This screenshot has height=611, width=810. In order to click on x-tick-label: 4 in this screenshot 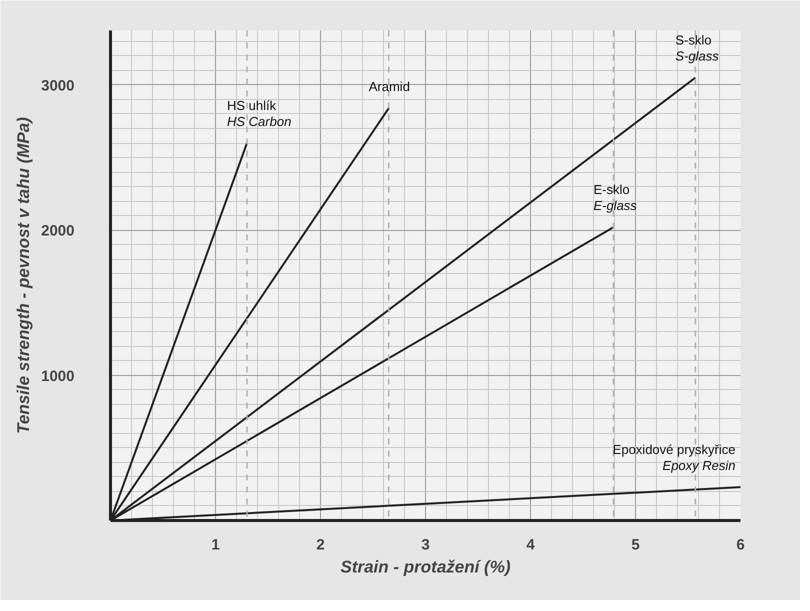, I will do `click(531, 545)`.